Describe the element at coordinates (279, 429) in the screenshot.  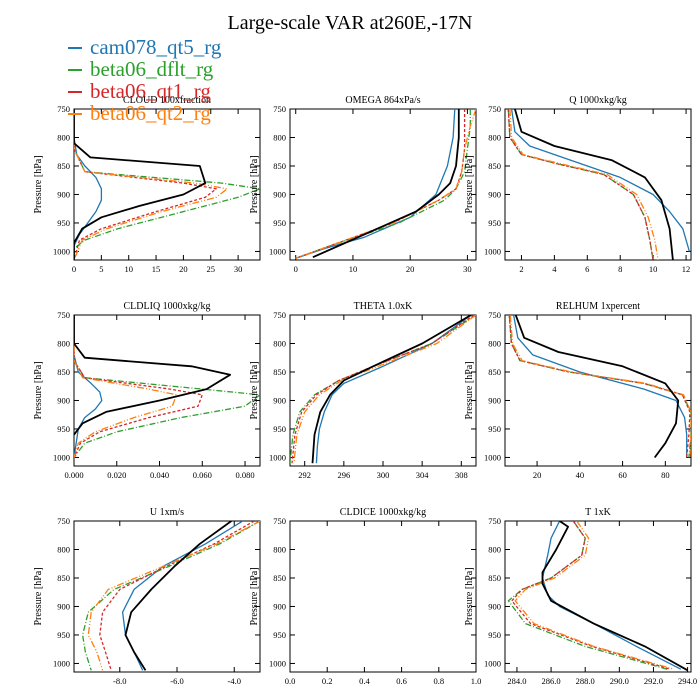
I see `y-tick-label-4-4: 950` at that location.